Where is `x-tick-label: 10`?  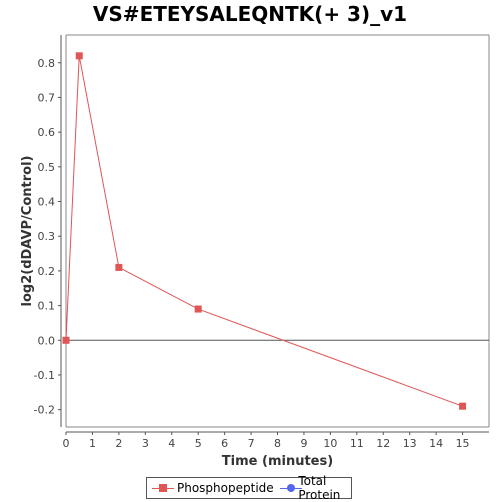 x-tick-label: 10 is located at coordinates (330, 443).